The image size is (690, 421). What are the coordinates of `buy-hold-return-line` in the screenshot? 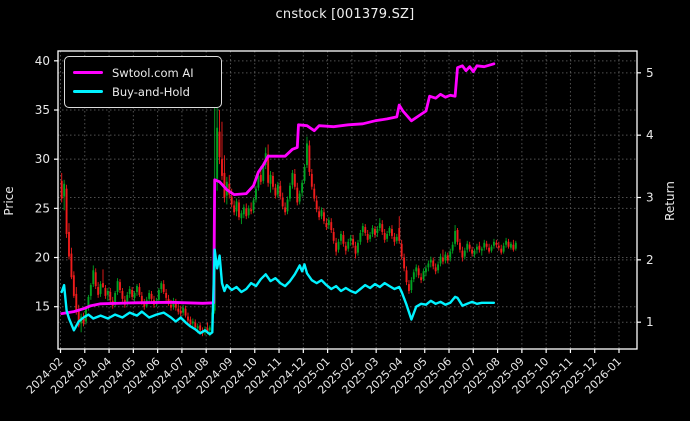 It's located at (278, 292).